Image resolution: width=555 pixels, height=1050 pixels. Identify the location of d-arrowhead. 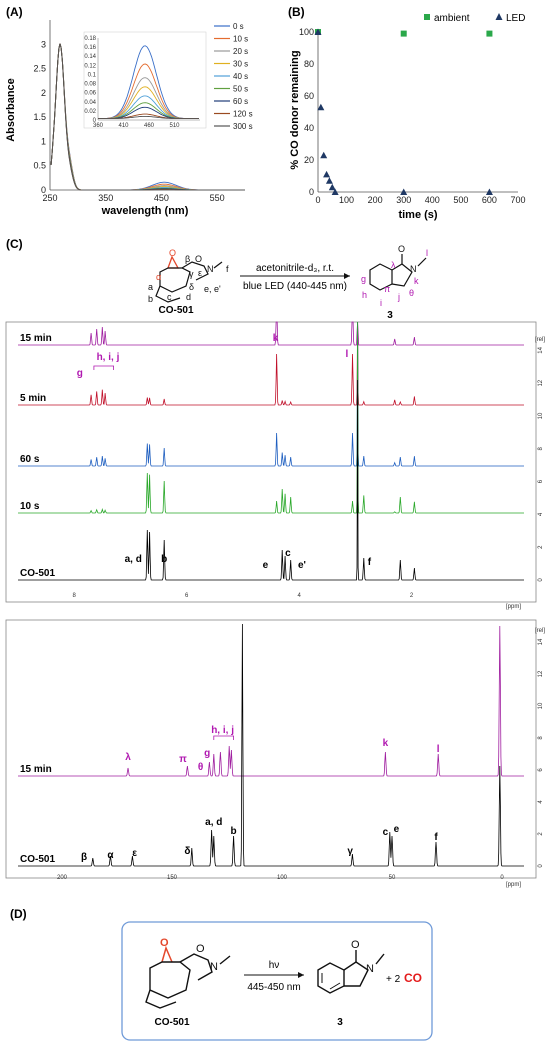
(301, 975).